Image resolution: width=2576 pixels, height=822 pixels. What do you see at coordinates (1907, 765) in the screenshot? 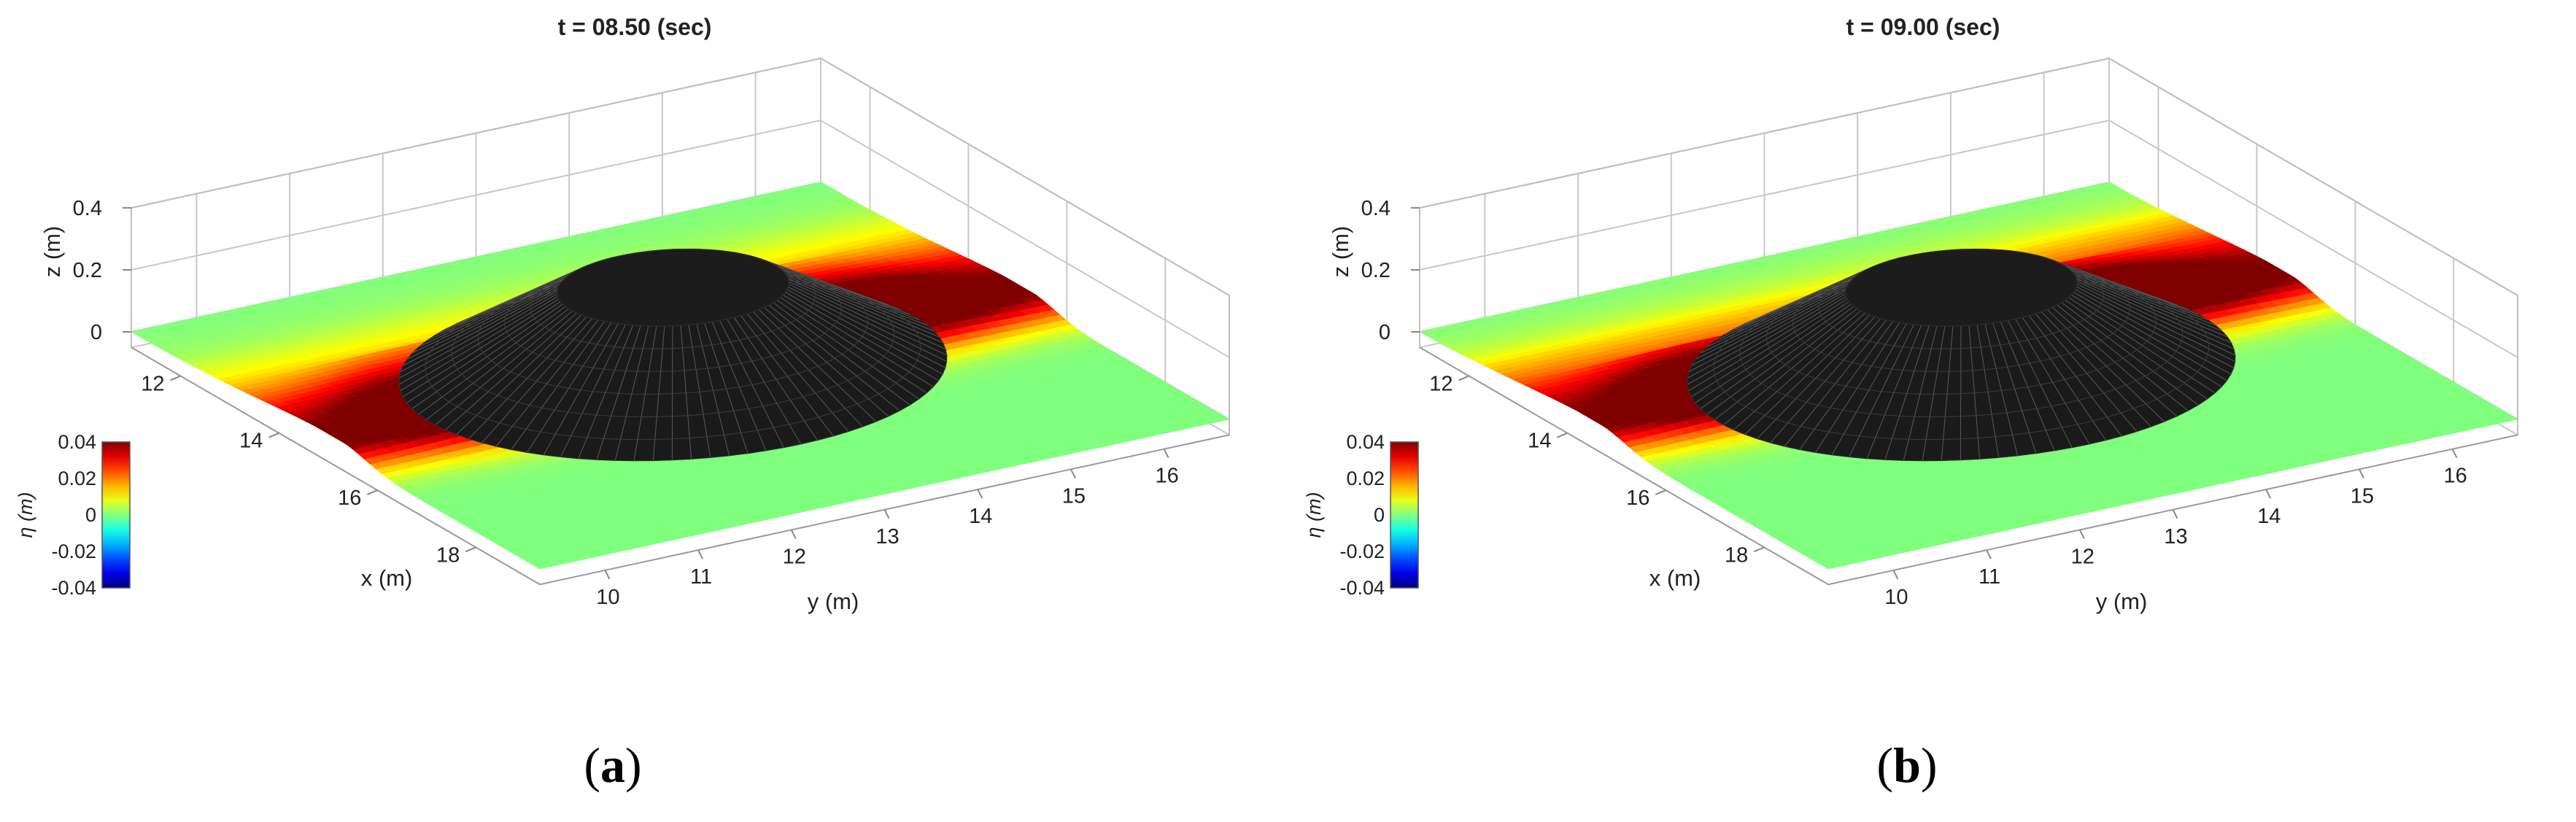
I see `caption-b: (b)` at bounding box center [1907, 765].